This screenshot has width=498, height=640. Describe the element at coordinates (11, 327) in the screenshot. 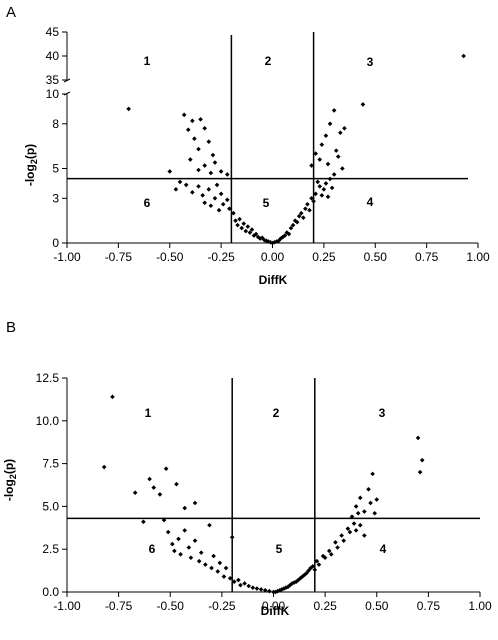

I see `panel-b-letter: B` at that location.